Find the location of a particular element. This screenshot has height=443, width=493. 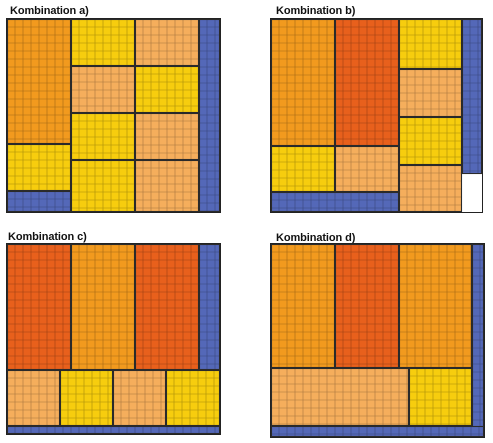

panel-title: Kombination d) is located at coordinates (316, 238).